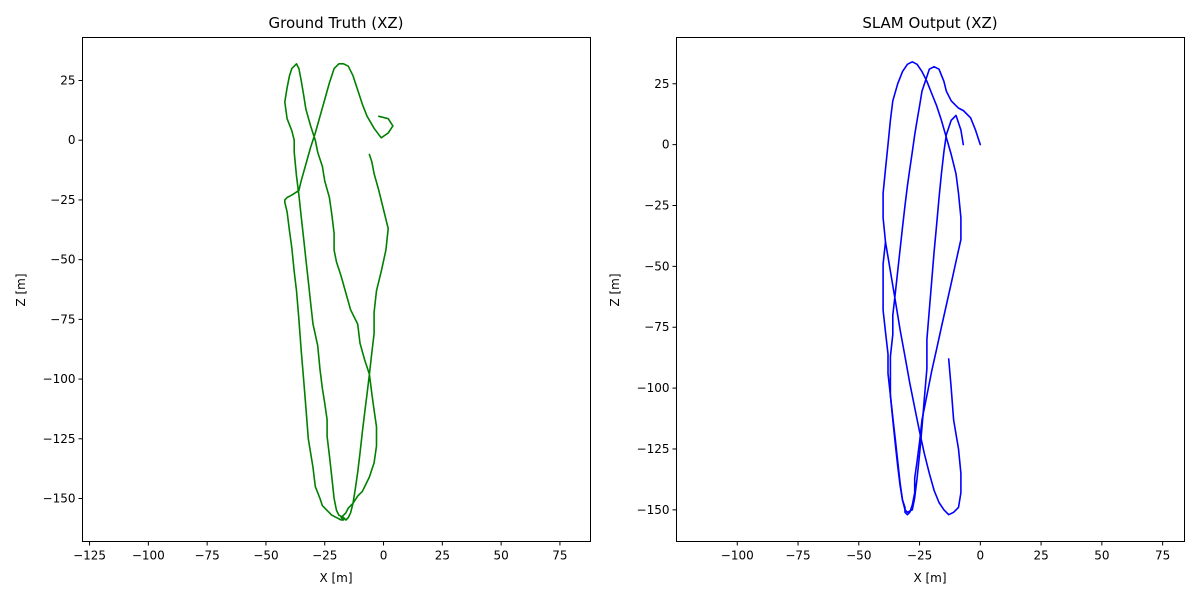 This screenshot has width=1200, height=600. I want to click on chart-title: Ground Truth (XZ), so click(336, 23).